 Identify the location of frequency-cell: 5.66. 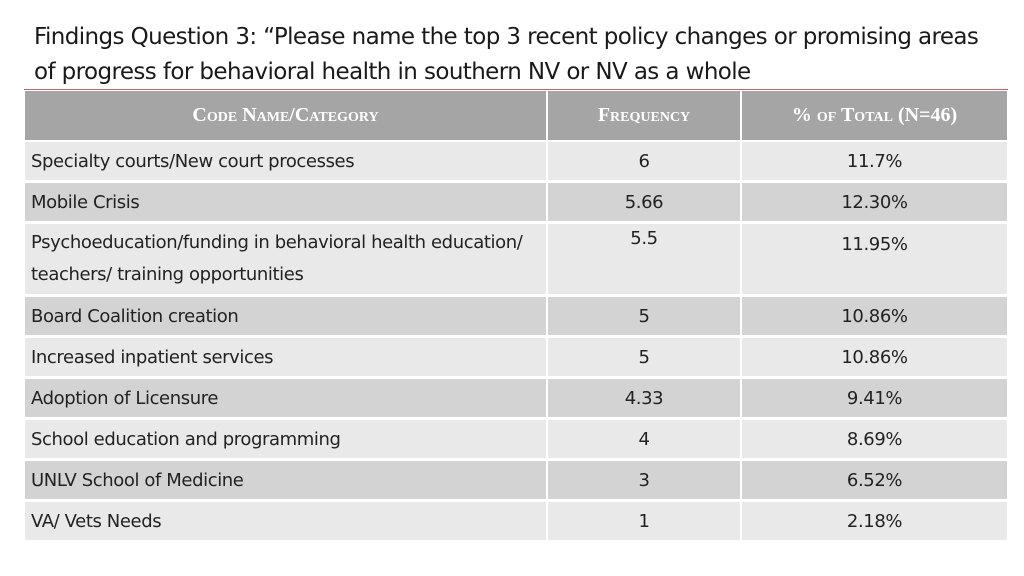
(645, 203).